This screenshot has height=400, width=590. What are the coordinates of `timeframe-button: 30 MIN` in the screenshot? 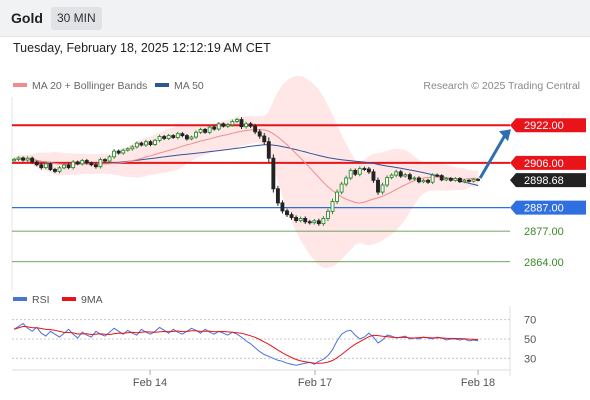 It's located at (76, 18).